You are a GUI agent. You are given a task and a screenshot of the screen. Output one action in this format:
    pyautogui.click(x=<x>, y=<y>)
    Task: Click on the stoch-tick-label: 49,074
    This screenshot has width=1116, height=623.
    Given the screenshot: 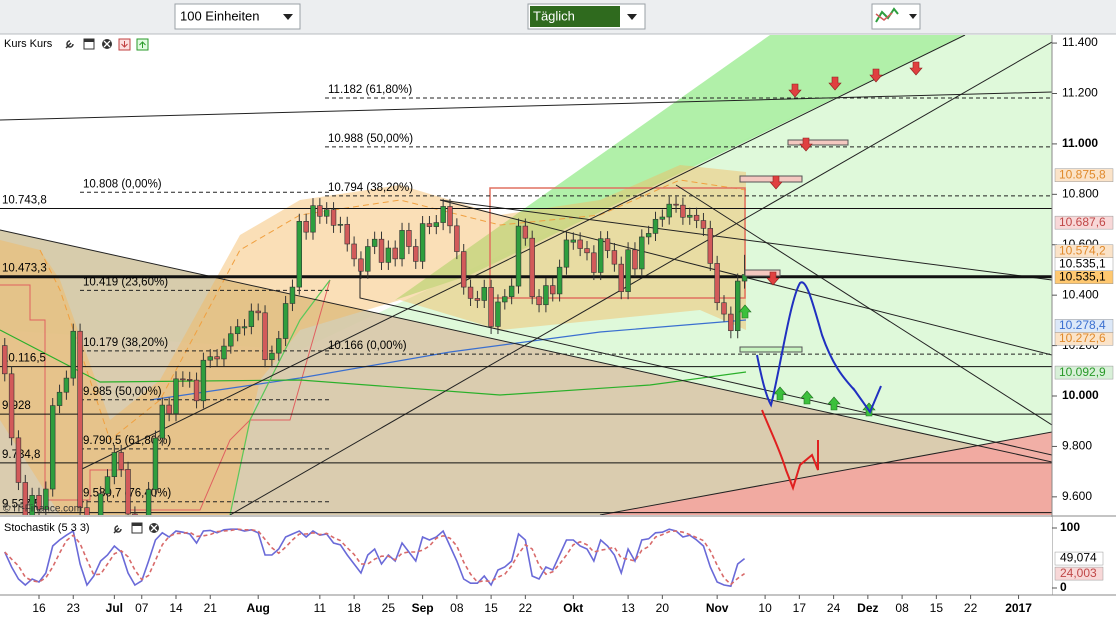 What is the action you would take?
    pyautogui.click(x=1078, y=558)
    